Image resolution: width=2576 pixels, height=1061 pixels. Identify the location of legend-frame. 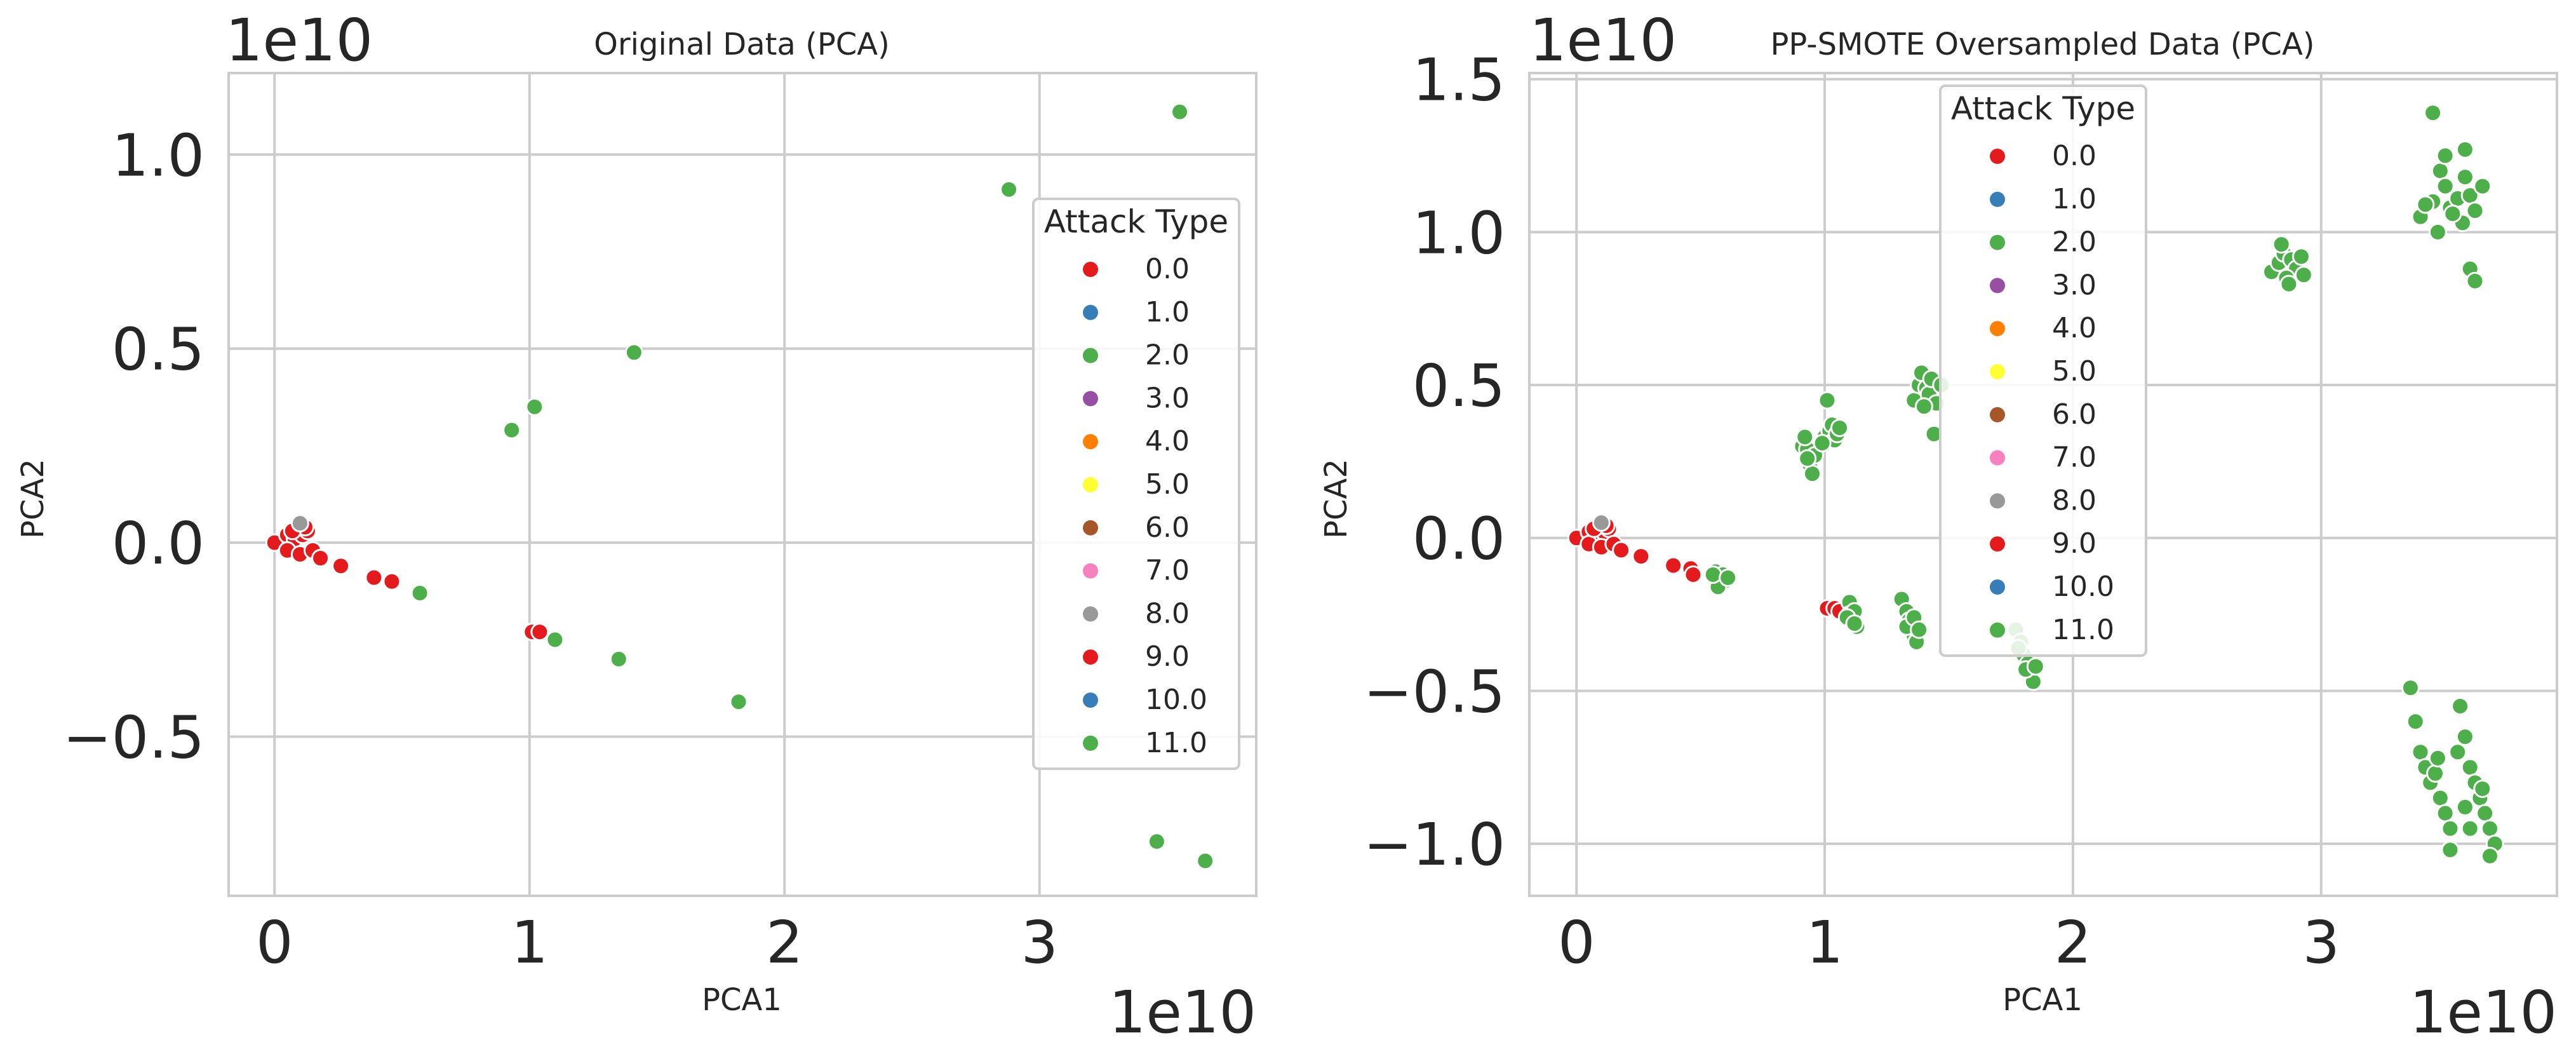
(1136, 484).